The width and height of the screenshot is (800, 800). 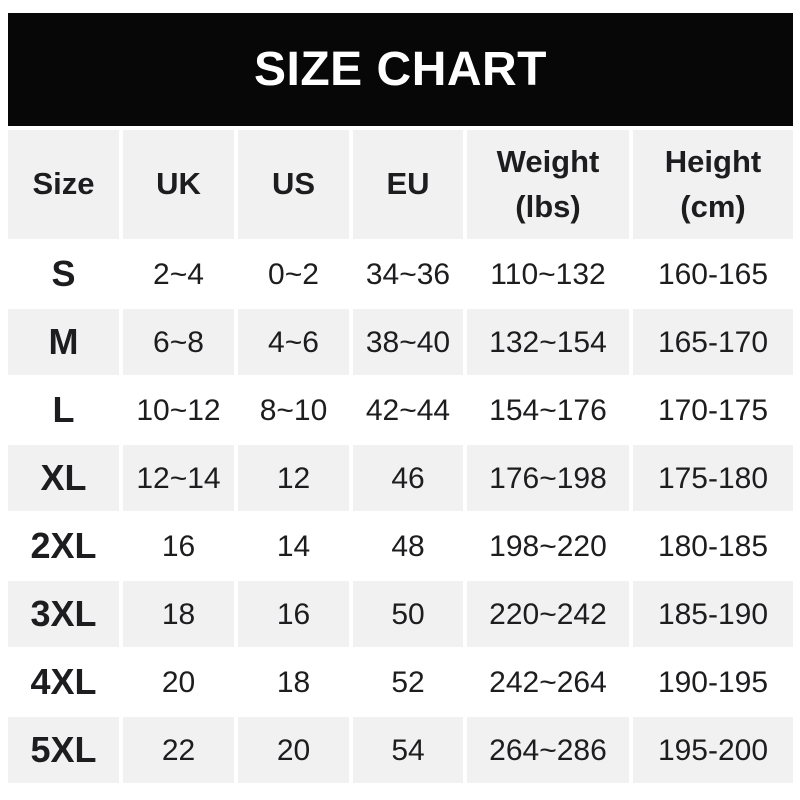 What do you see at coordinates (408, 614) in the screenshot?
I see `cell-eu: 50` at bounding box center [408, 614].